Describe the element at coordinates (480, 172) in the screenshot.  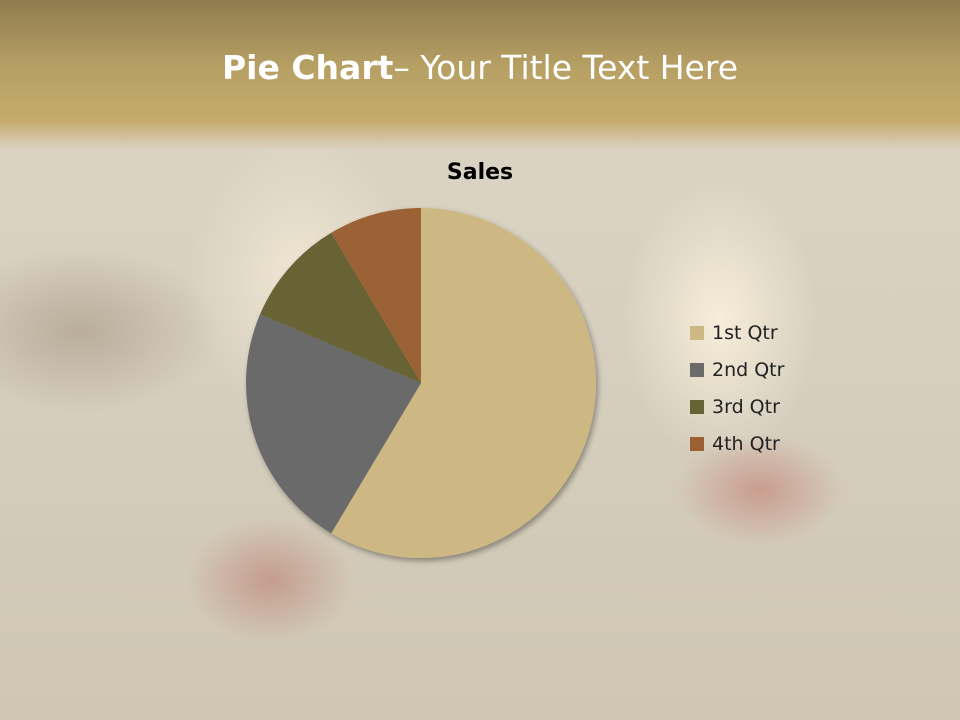
I see `chart-title: Sales` at that location.